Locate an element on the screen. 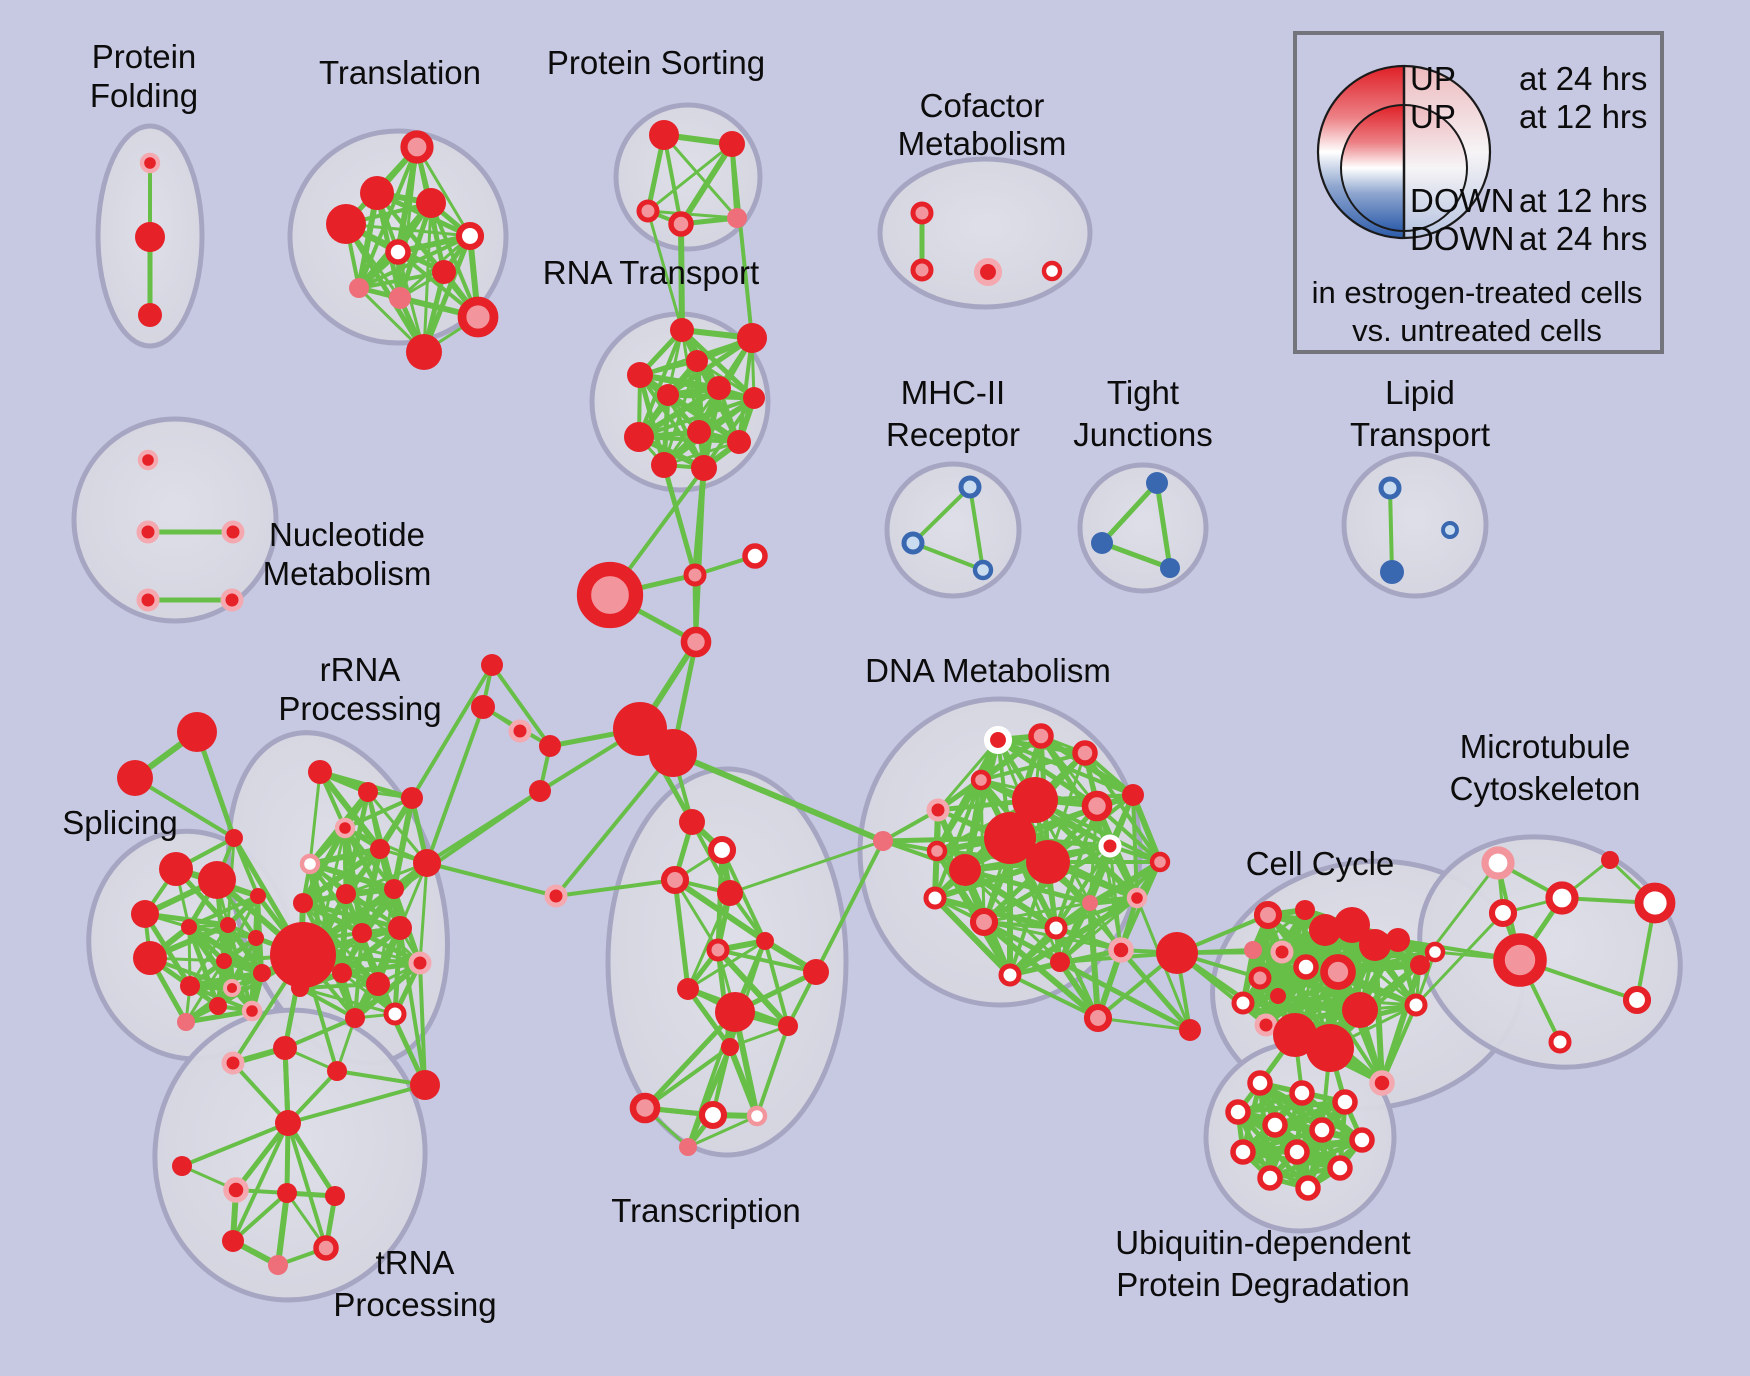 Image resolution: width=1750 pixels, height=1376 pixels. legend-time-label: at 24 hrs is located at coordinates (1583, 238).